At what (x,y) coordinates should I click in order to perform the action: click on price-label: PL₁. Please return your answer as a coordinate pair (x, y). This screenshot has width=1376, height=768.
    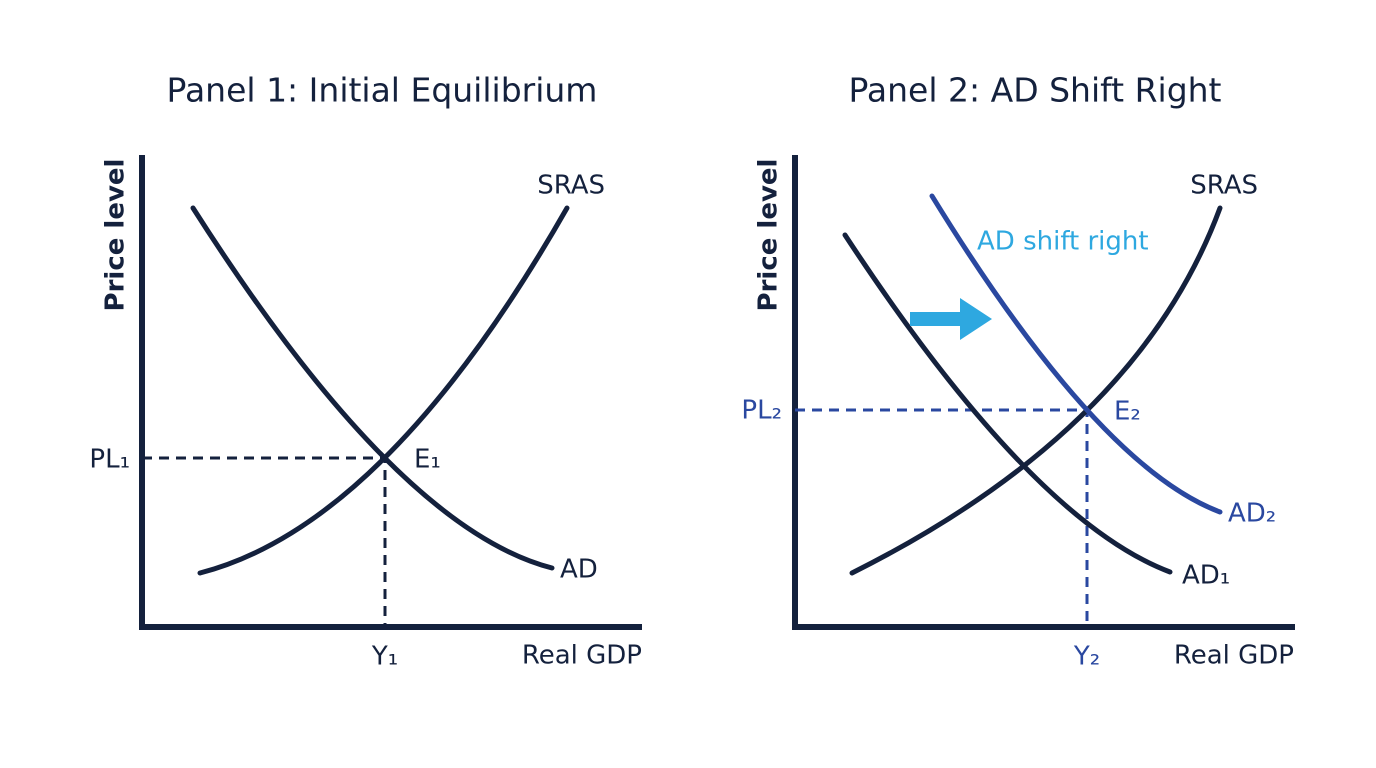
    Looking at the image, I should click on (109, 460).